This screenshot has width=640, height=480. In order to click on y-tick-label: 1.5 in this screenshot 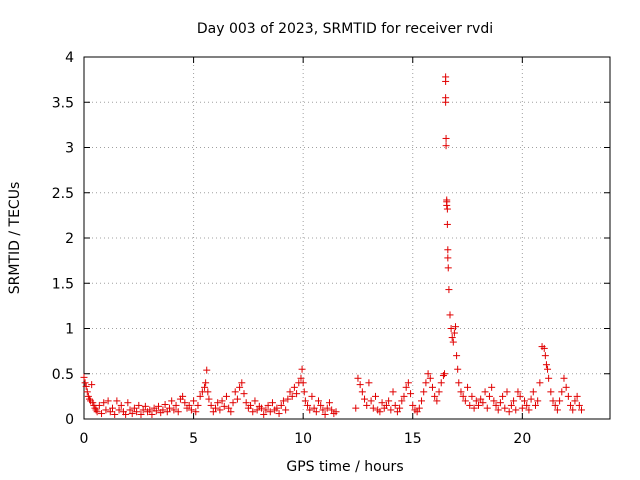, I will do `click(63, 284)`.